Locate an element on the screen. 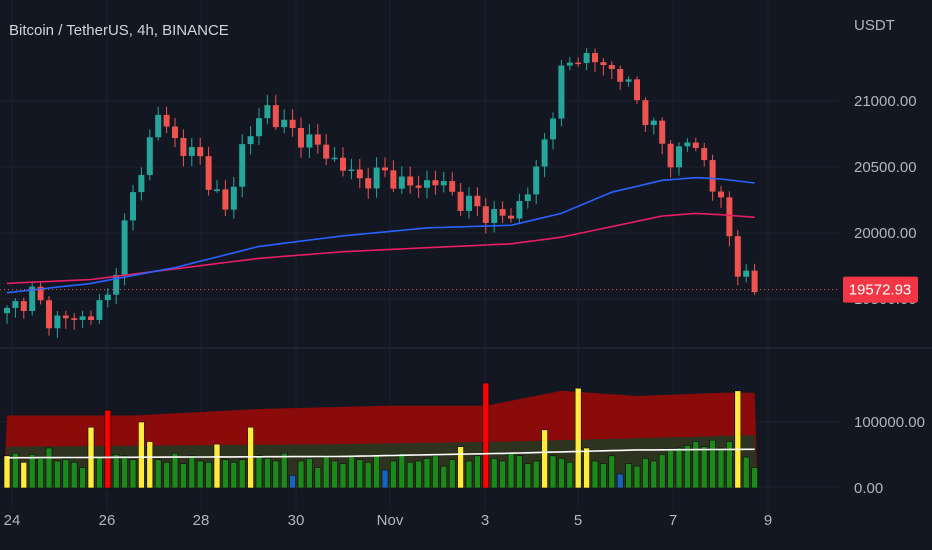 Image resolution: width=932 pixels, height=550 pixels. time-tick-label: 28 is located at coordinates (201, 520).